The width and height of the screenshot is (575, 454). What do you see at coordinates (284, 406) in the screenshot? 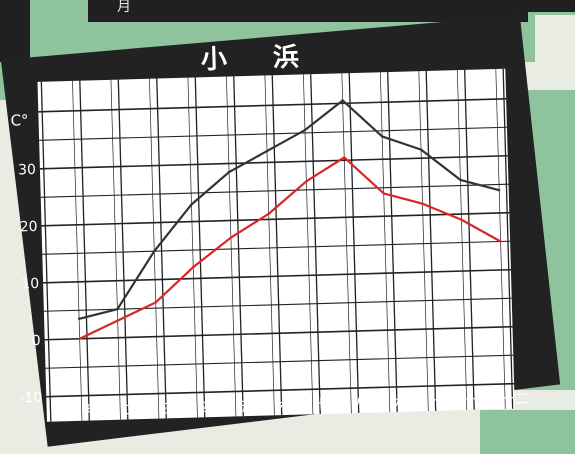
I see `x-tick-label: 六` at bounding box center [284, 406].